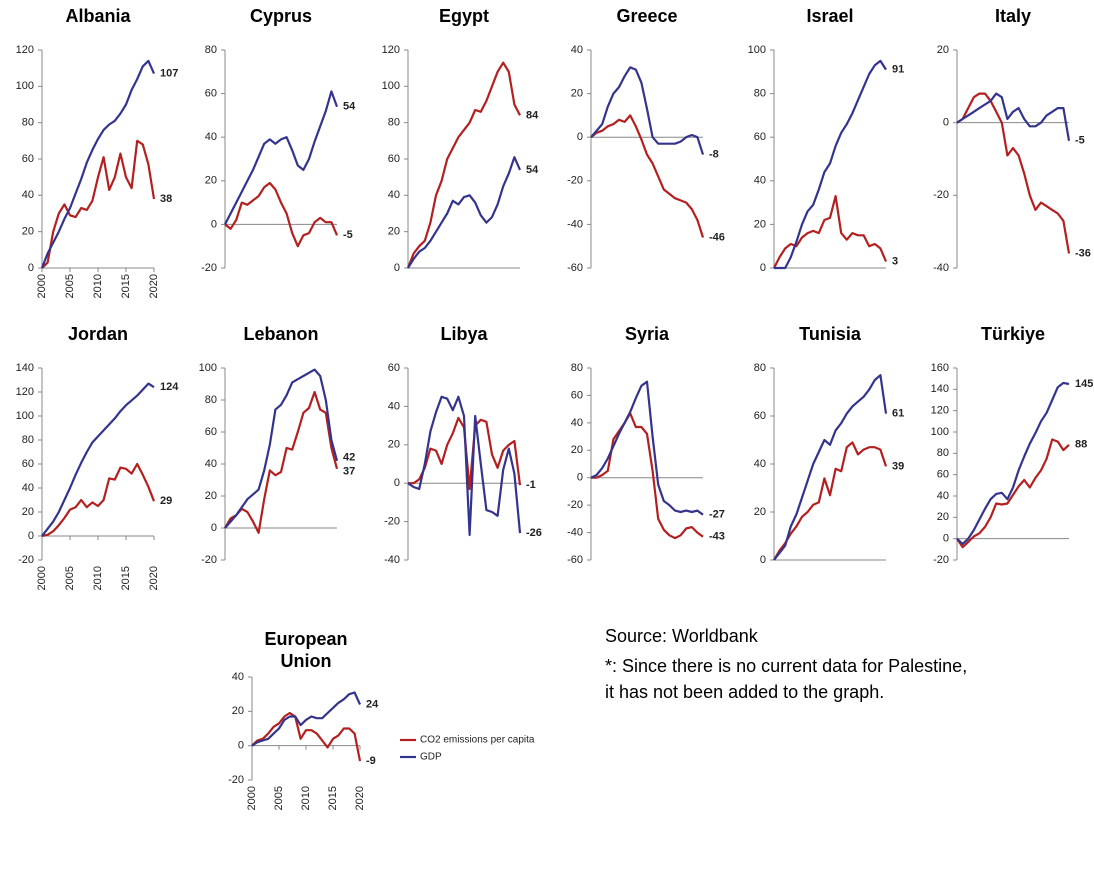 The width and height of the screenshot is (1094, 896). Describe the element at coordinates (372, 704) in the screenshot. I see `end-label: 24` at that location.